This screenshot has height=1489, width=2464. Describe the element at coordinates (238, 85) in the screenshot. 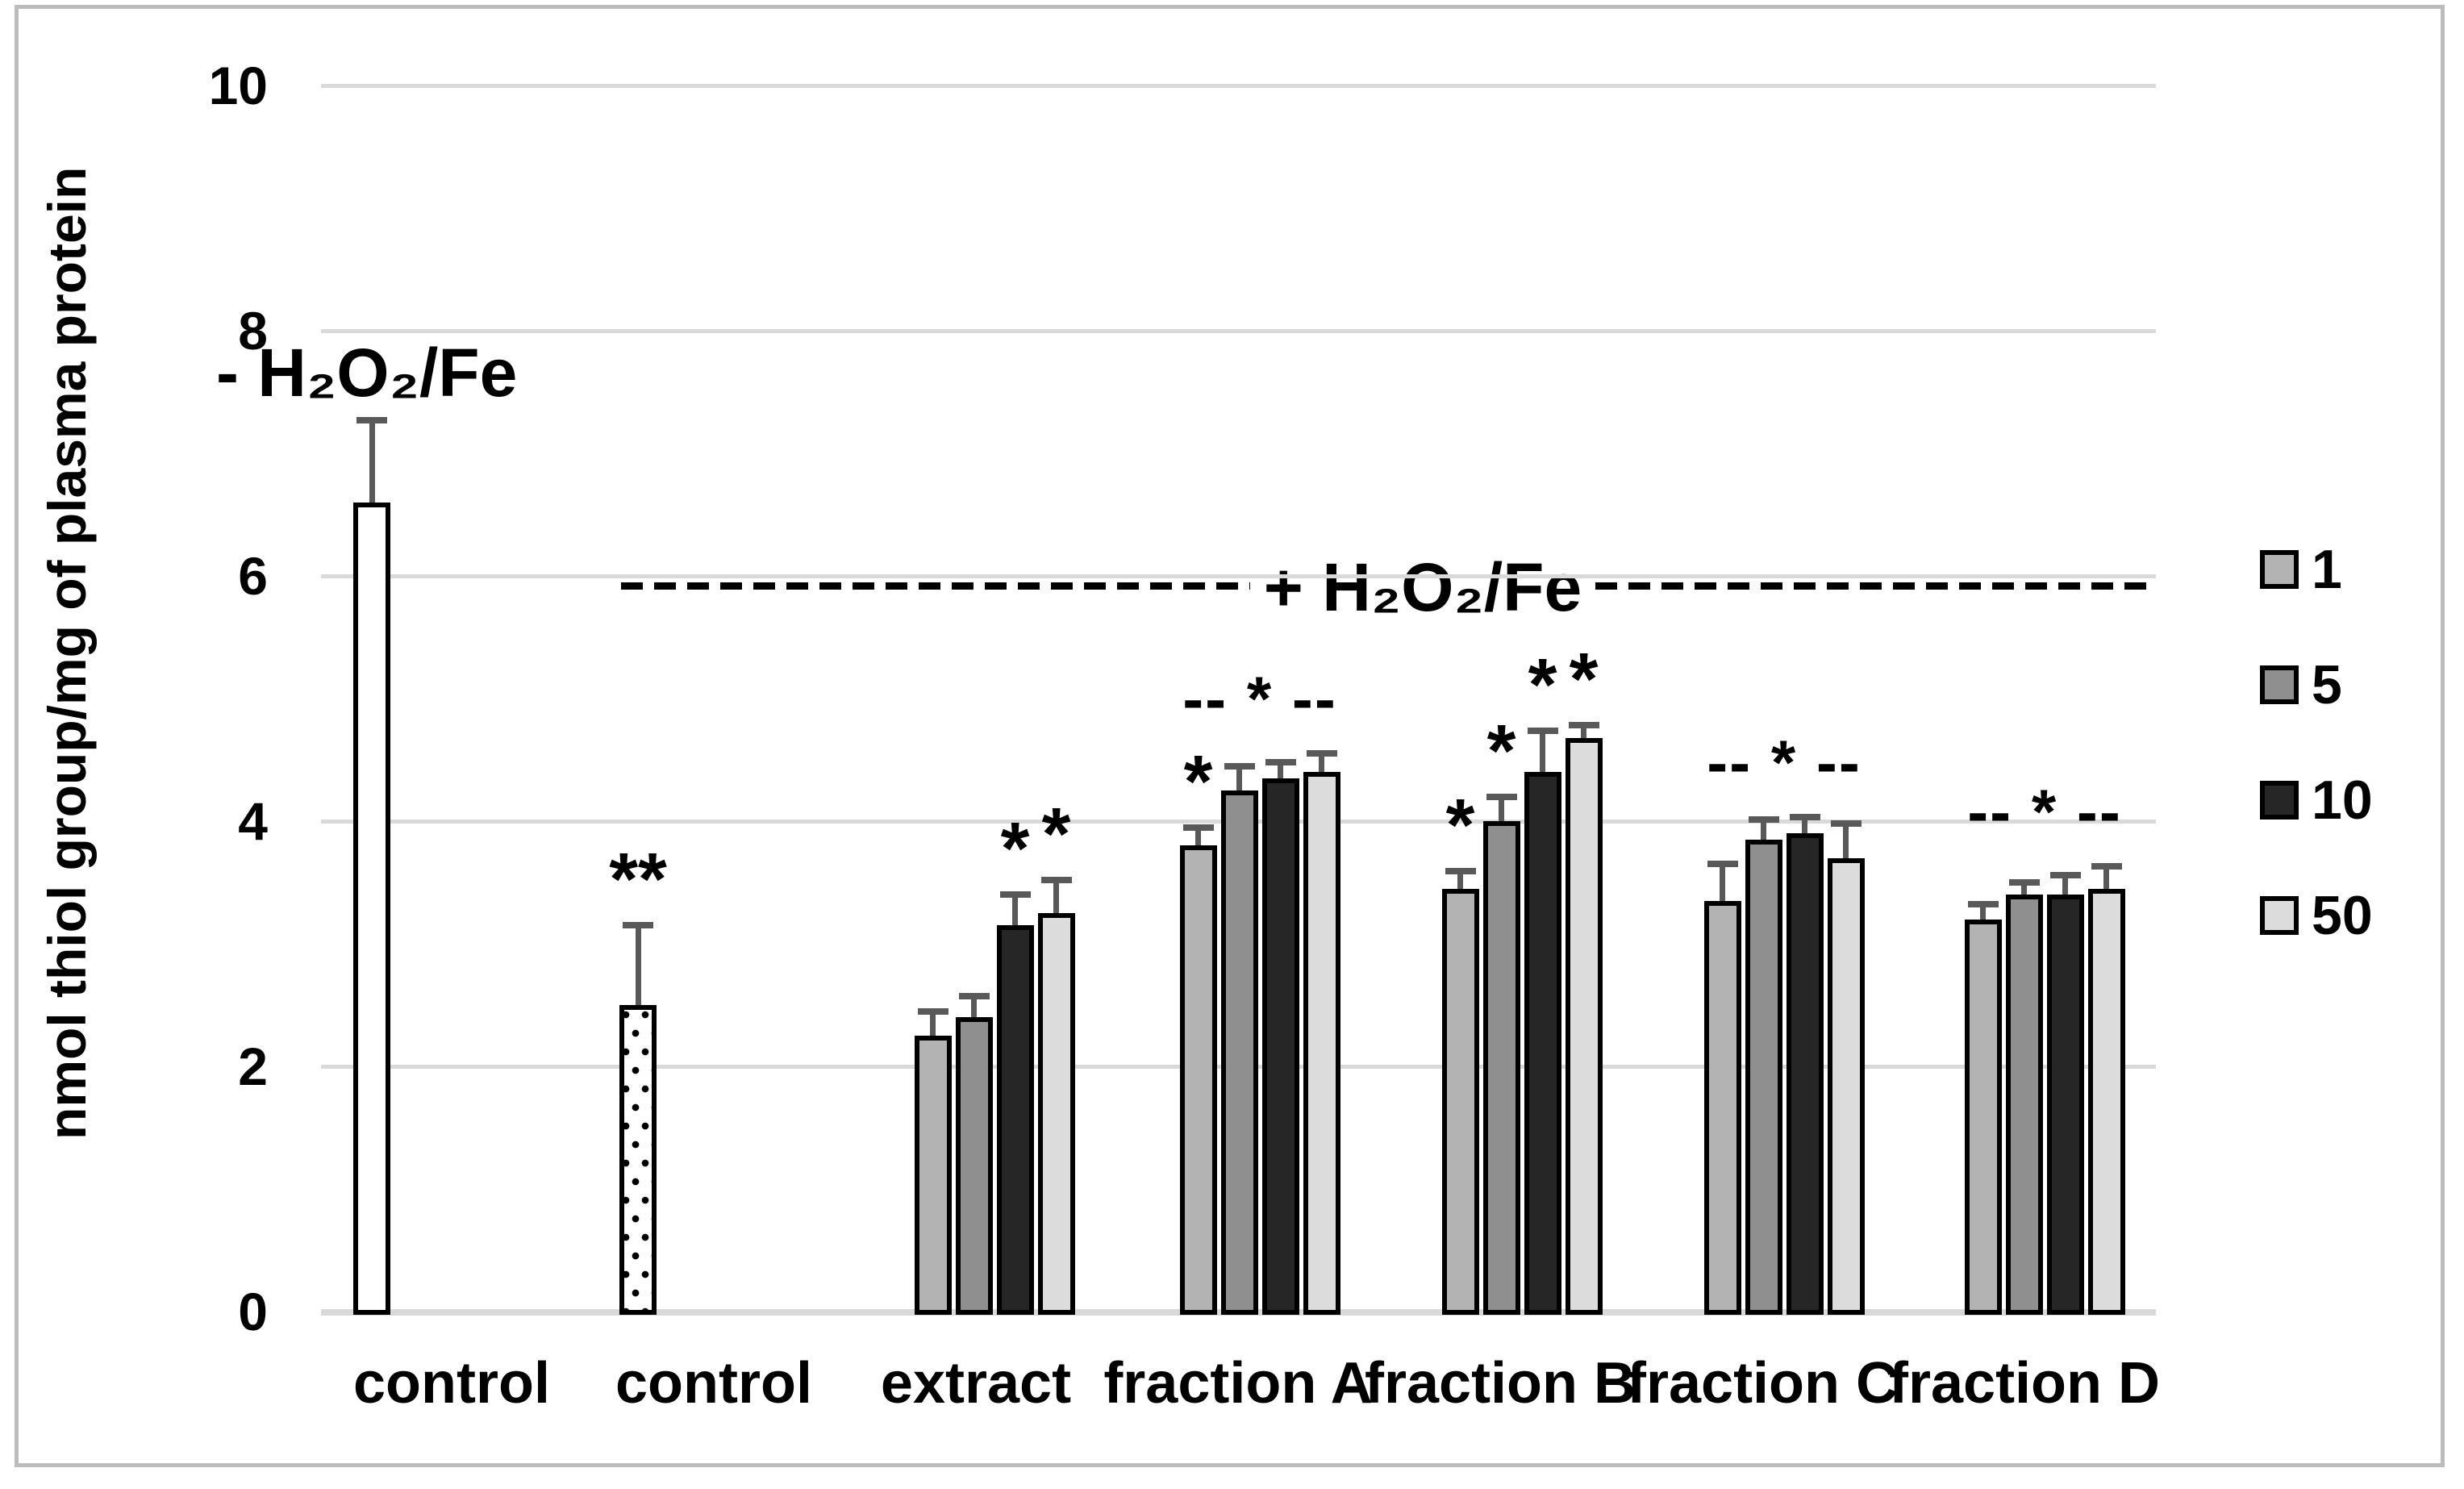

I see `y-tick-label: 10` at that location.